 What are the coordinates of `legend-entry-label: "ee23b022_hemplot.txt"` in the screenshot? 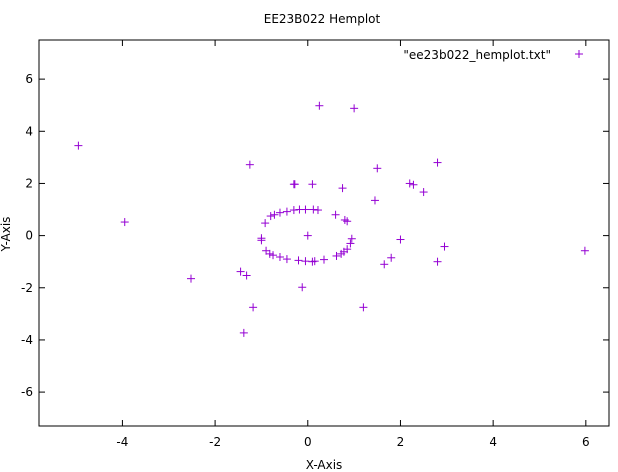 It's located at (477, 55).